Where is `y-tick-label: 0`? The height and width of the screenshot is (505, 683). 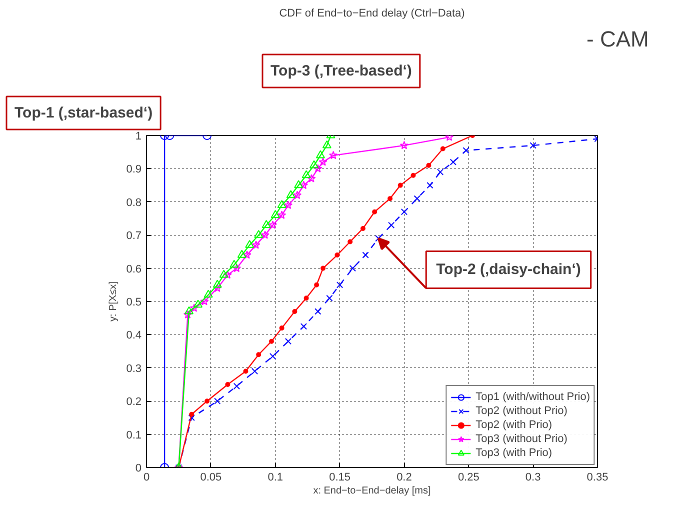
y-tick-label: 0 is located at coordinates (138, 468).